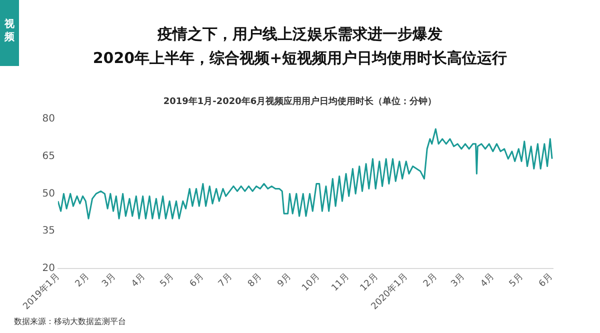  Describe the element at coordinates (70, 321) in the screenshot. I see `source-note: 数据来源：移动大数据监测平台` at that location.